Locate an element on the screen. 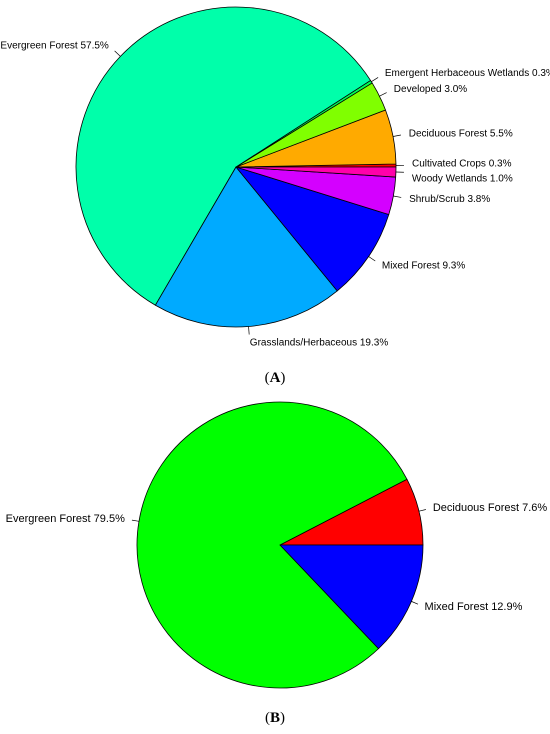  label-shrub-scrub: Shrub/Scrub 3.8% is located at coordinates (449, 199).